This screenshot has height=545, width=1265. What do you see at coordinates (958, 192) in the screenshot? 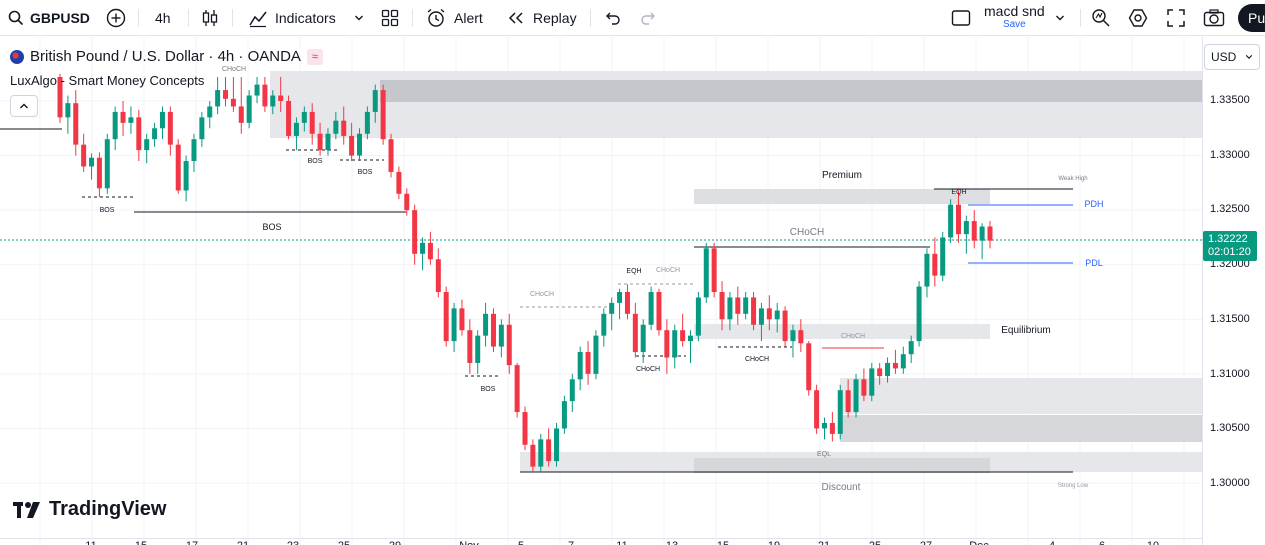
I see `chart-annotation: EQH` at bounding box center [958, 192].